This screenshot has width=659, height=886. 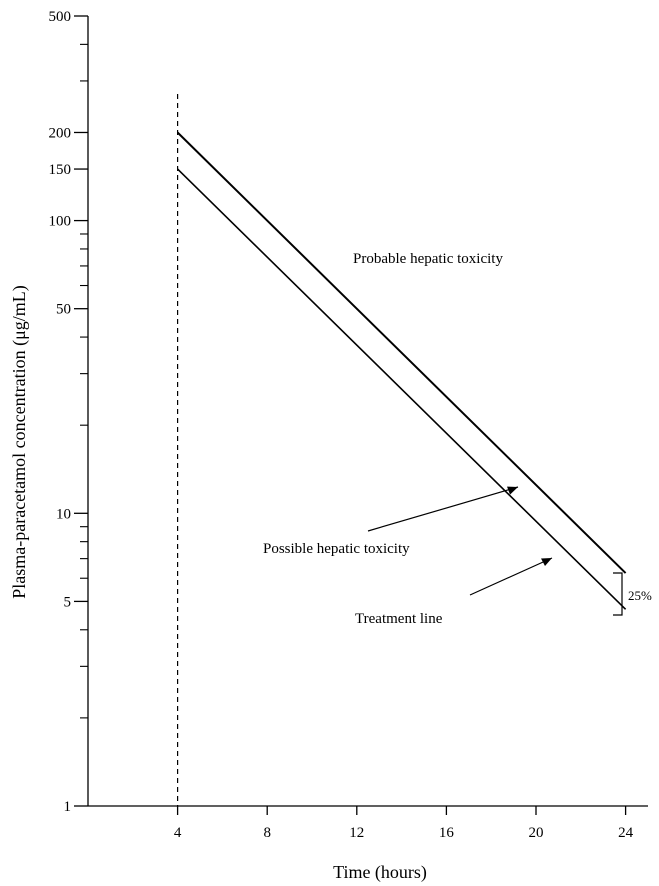 I want to click on probable-toxicity-label: Probable hepatic toxicity, so click(x=428, y=259).